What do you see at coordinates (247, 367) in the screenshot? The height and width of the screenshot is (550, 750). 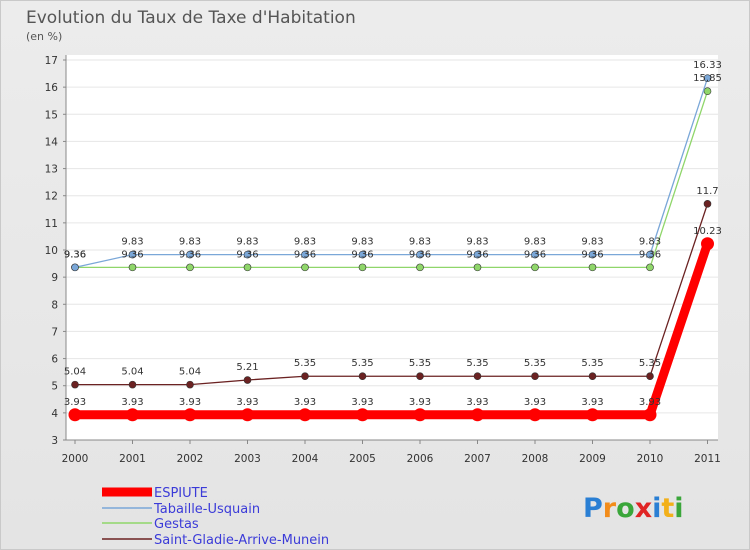 I see `data-label-saint-gladie-arrive-munein: 5.21` at bounding box center [247, 367].